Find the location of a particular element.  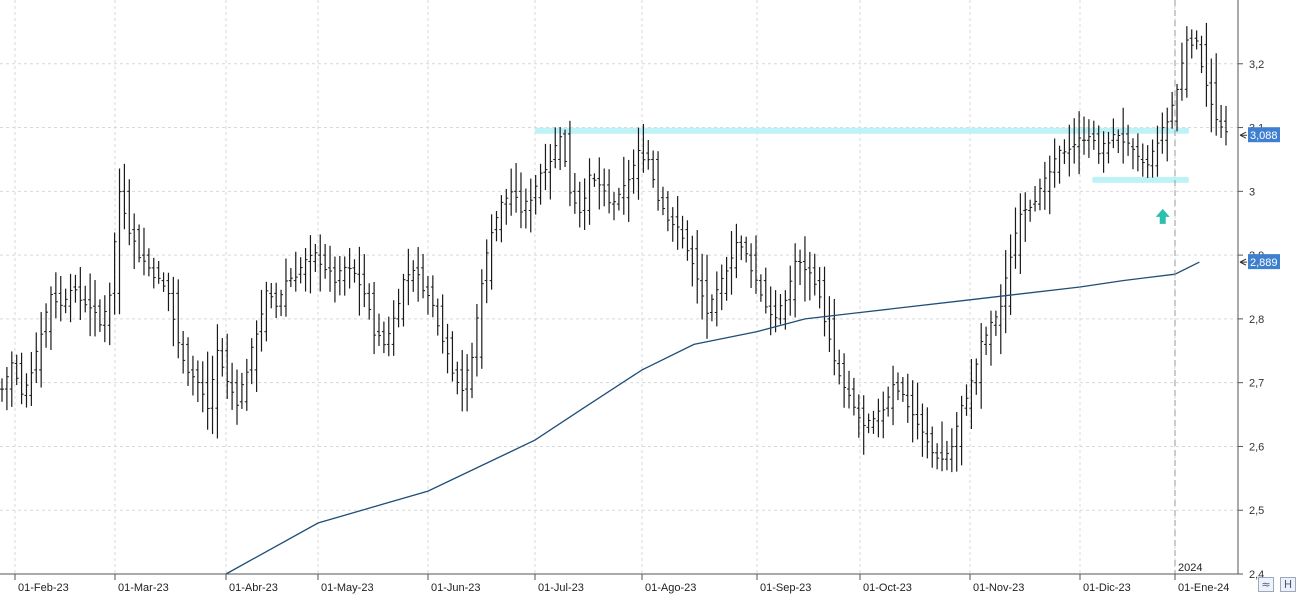

signal-arrow is located at coordinates (1162, 216).